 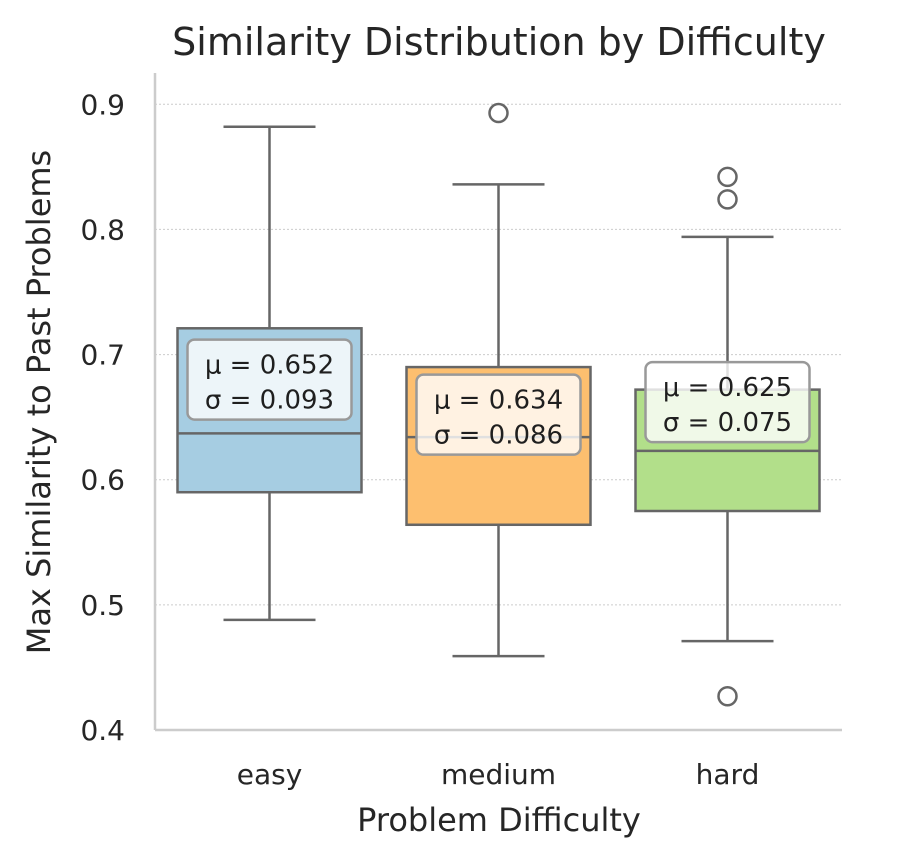 What do you see at coordinates (269, 366) in the screenshot?
I see `mean-label: μ = 0.652` at bounding box center [269, 366].